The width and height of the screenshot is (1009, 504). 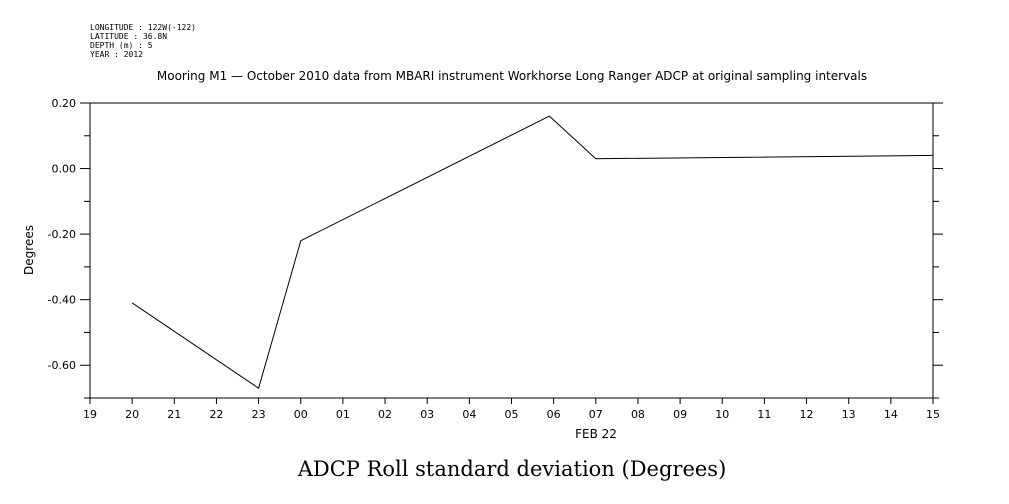 What do you see at coordinates (128, 36) in the screenshot?
I see `metadata-latitude: LATITUDE : 36.8N` at bounding box center [128, 36].